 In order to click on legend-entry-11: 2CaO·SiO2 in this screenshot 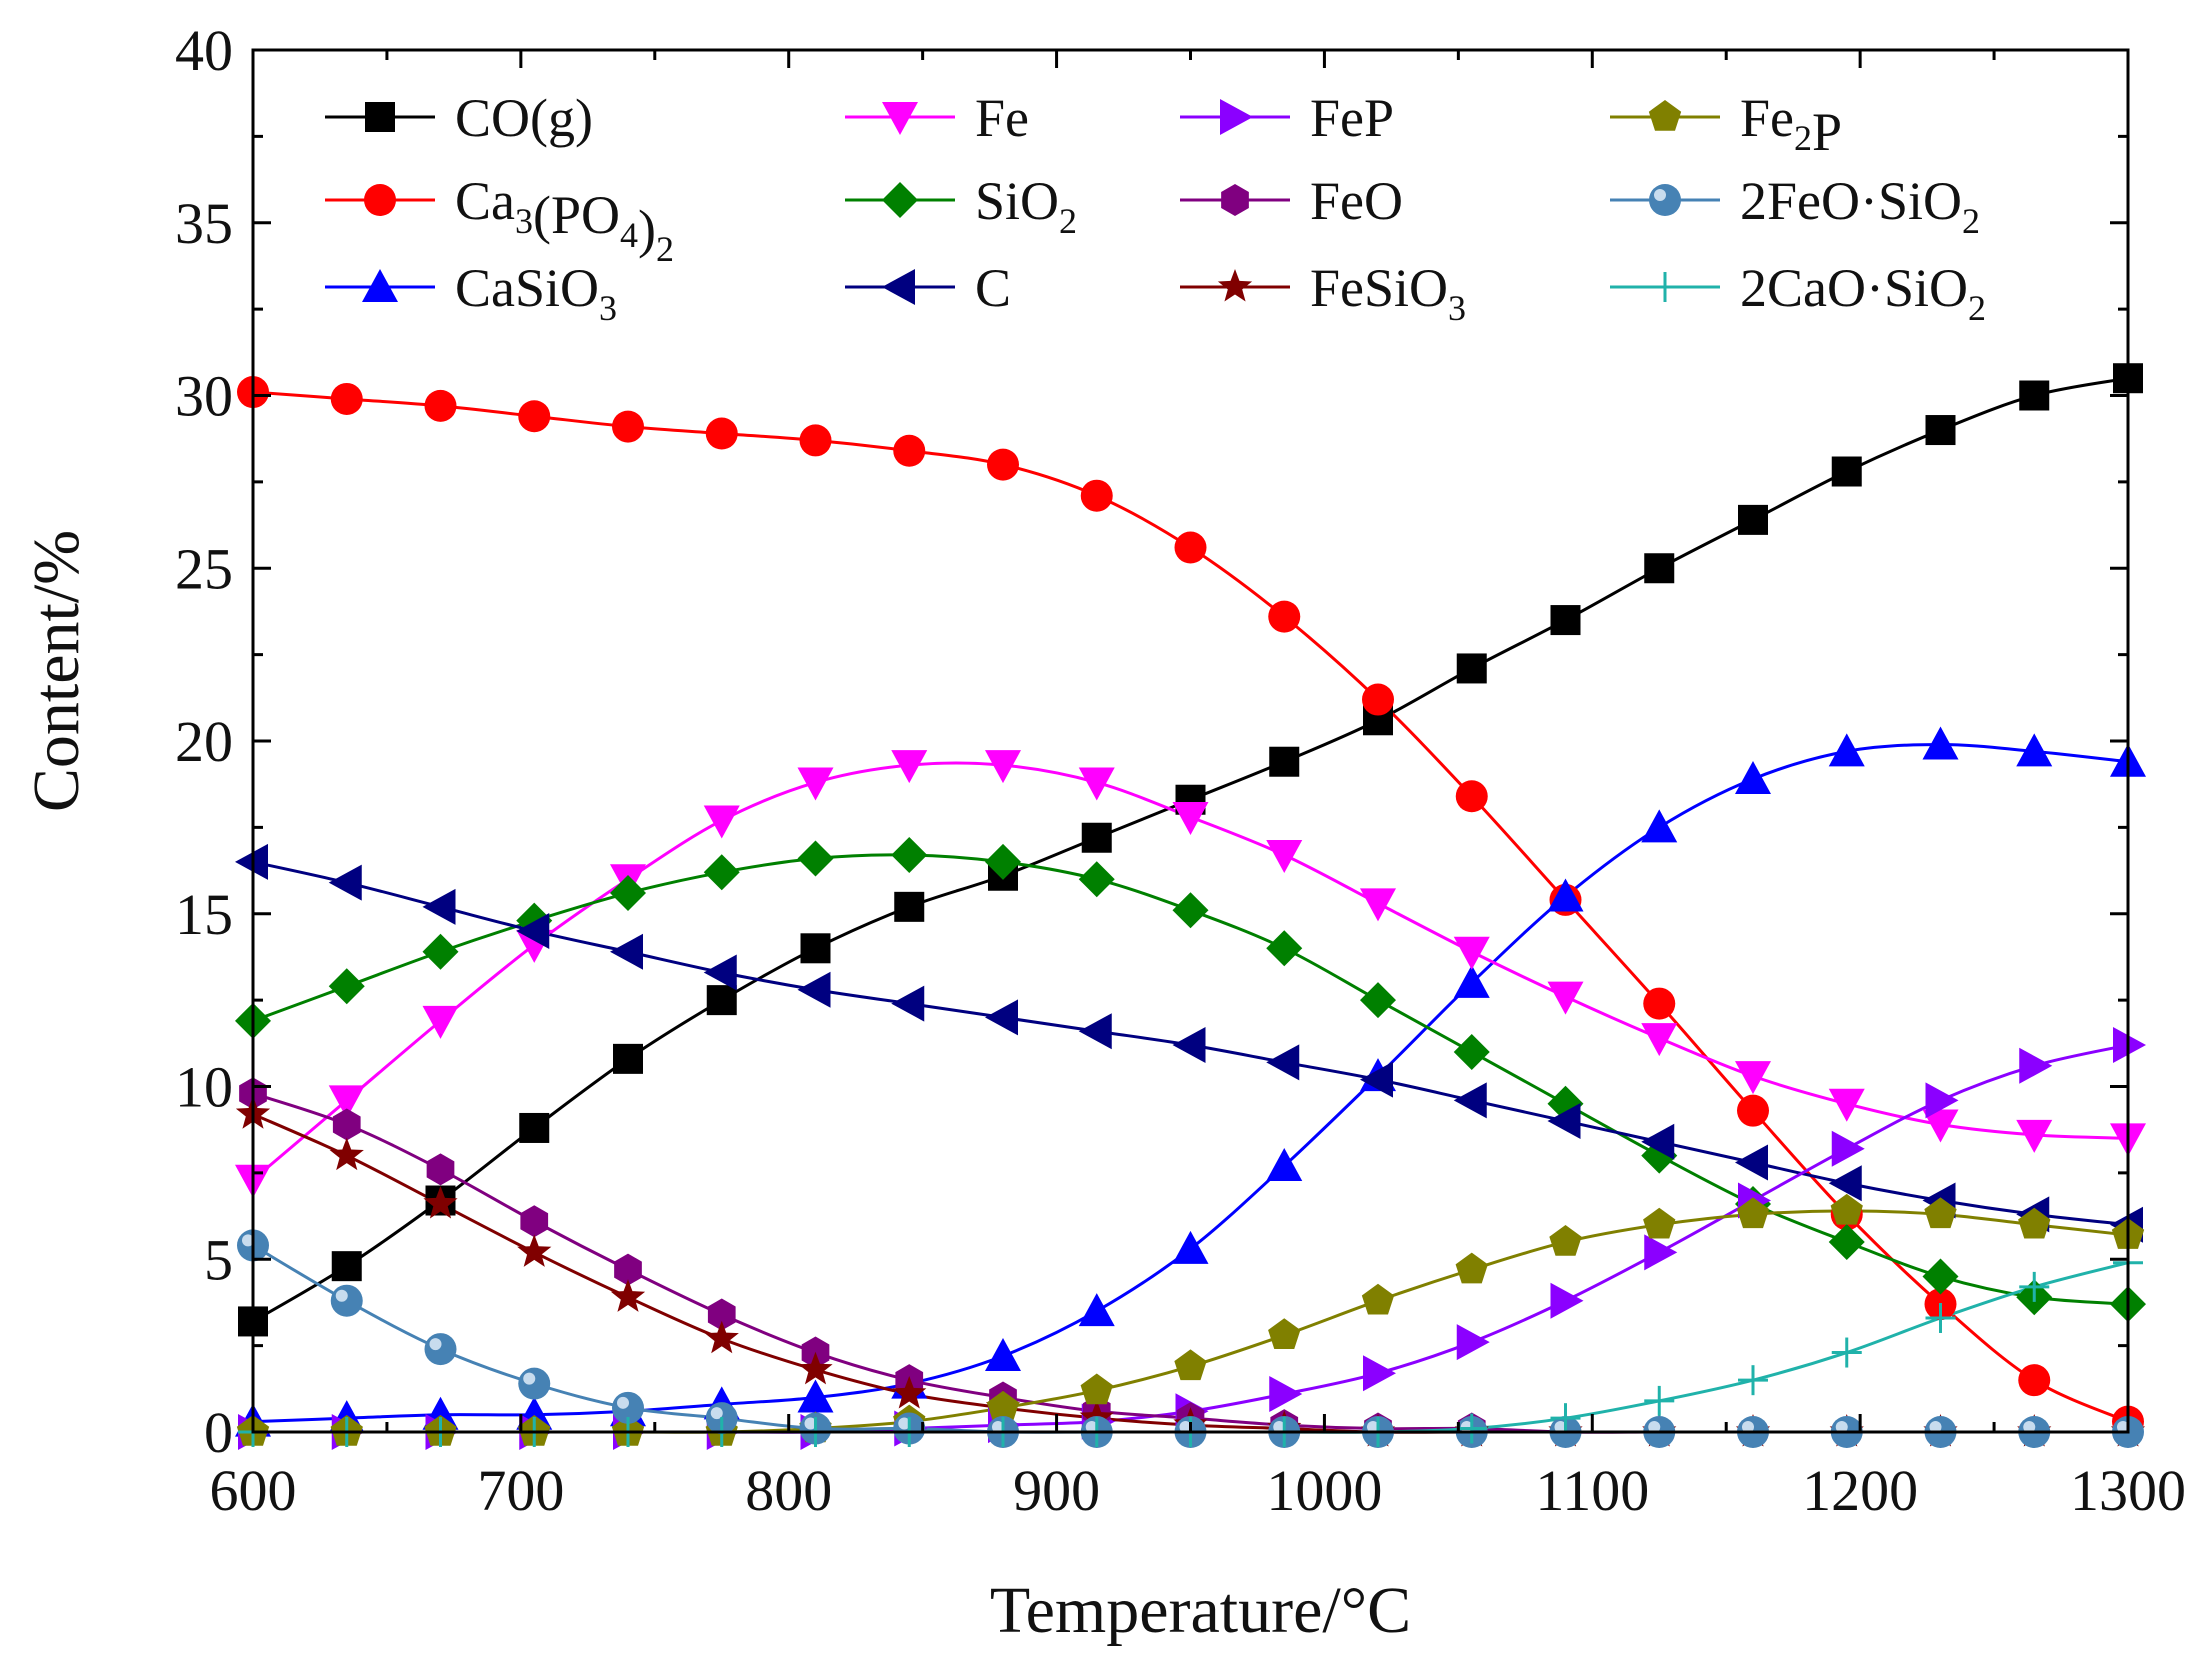, I will do `click(1798, 293)`.